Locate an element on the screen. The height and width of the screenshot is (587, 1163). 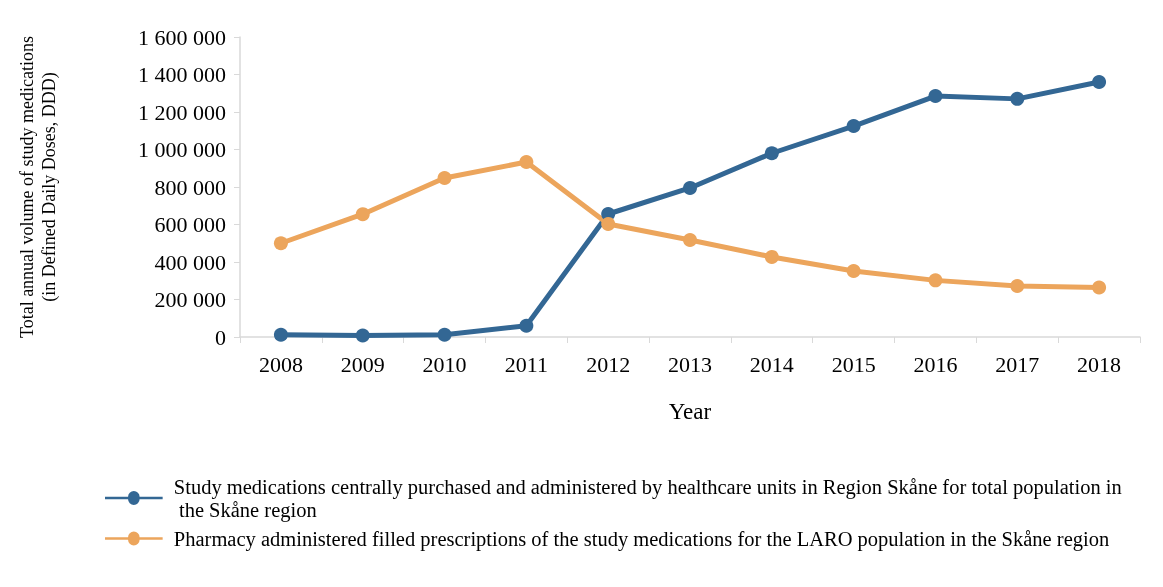
y-tick-label: 1 200 000 is located at coordinates (182, 112).